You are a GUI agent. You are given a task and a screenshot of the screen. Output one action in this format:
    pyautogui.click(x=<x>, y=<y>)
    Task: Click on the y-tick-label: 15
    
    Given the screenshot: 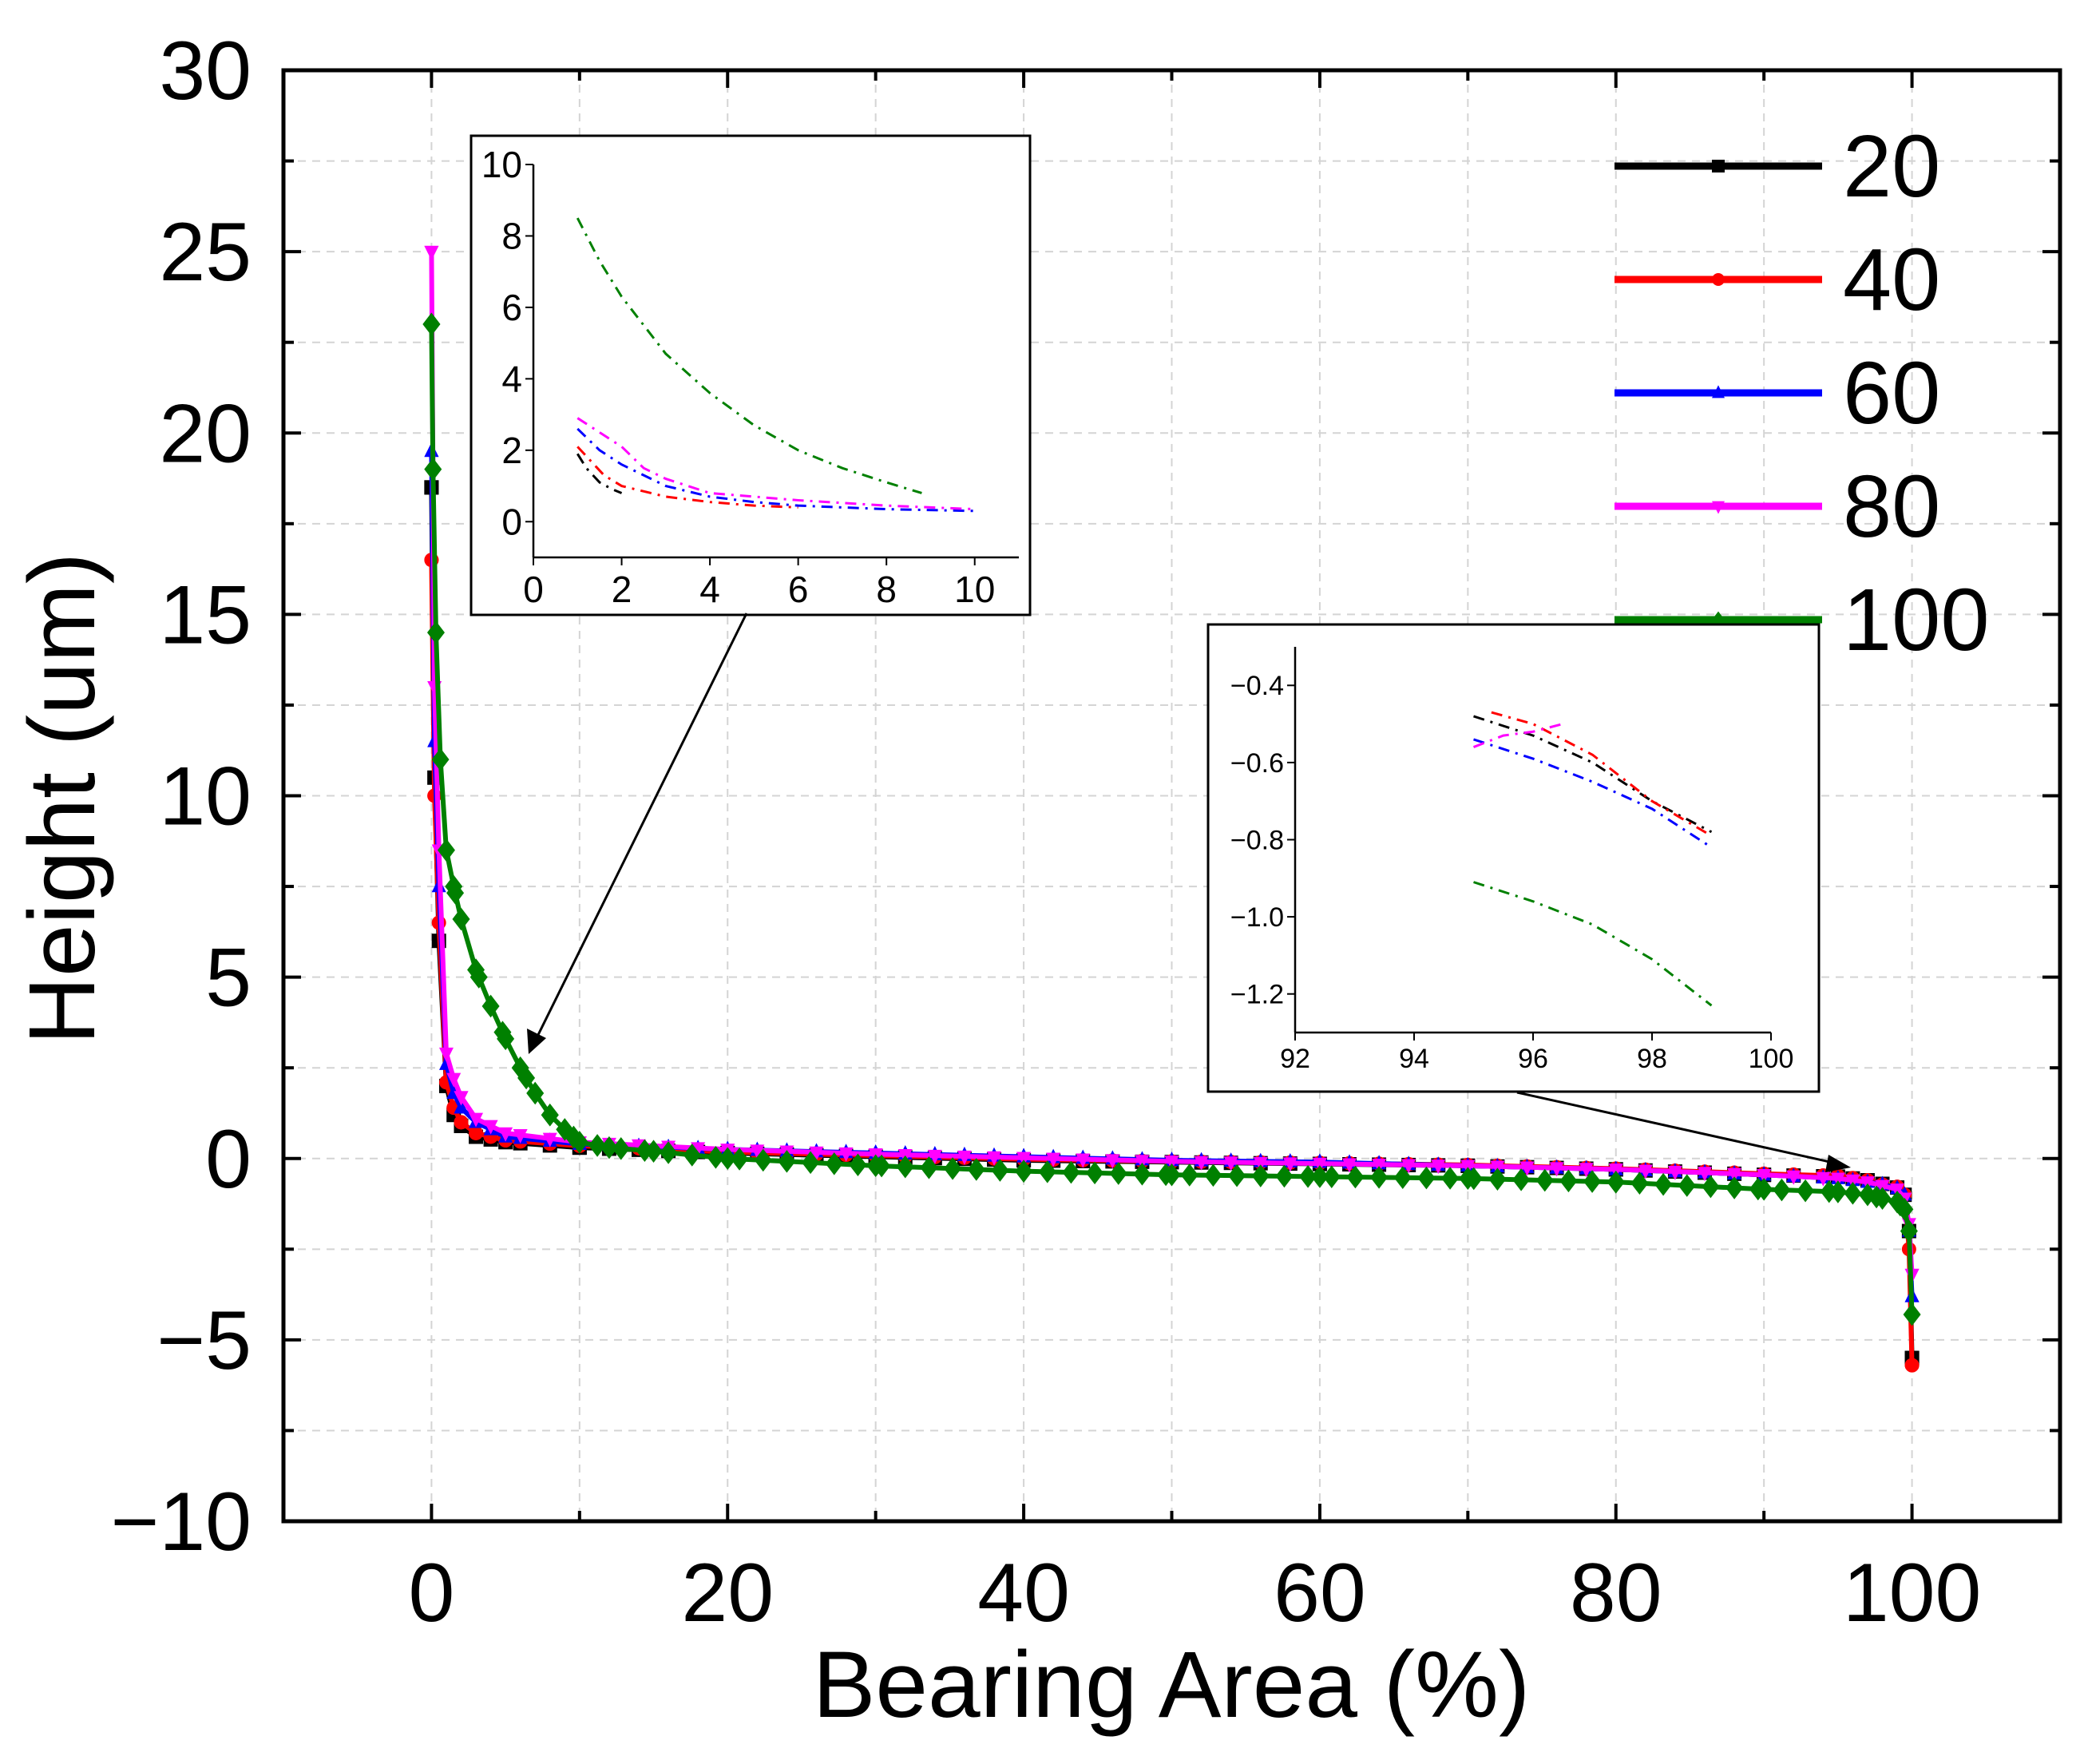 What is the action you would take?
    pyautogui.click(x=206, y=615)
    